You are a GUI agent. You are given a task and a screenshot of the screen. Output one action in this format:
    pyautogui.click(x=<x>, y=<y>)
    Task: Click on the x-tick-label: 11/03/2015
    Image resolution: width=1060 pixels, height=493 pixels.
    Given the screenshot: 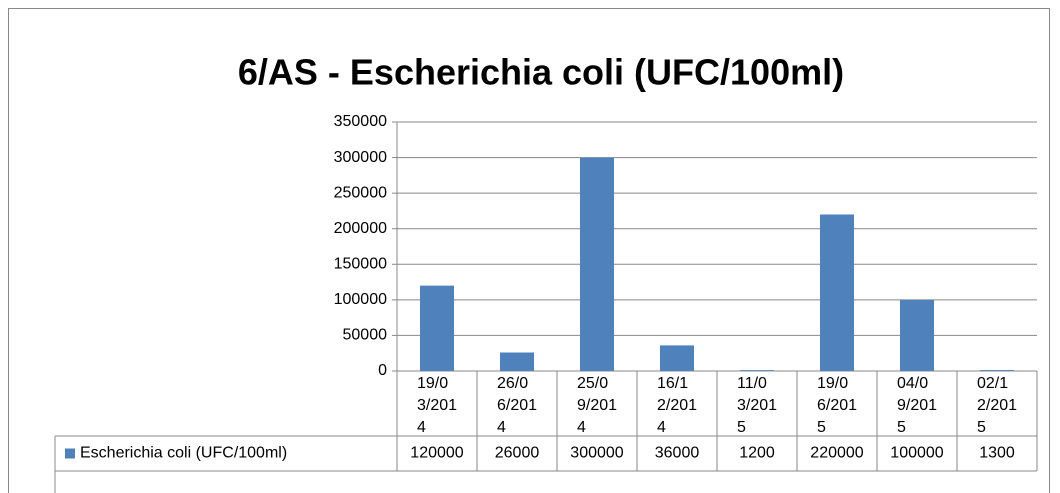 What is the action you would take?
    pyautogui.click(x=757, y=405)
    